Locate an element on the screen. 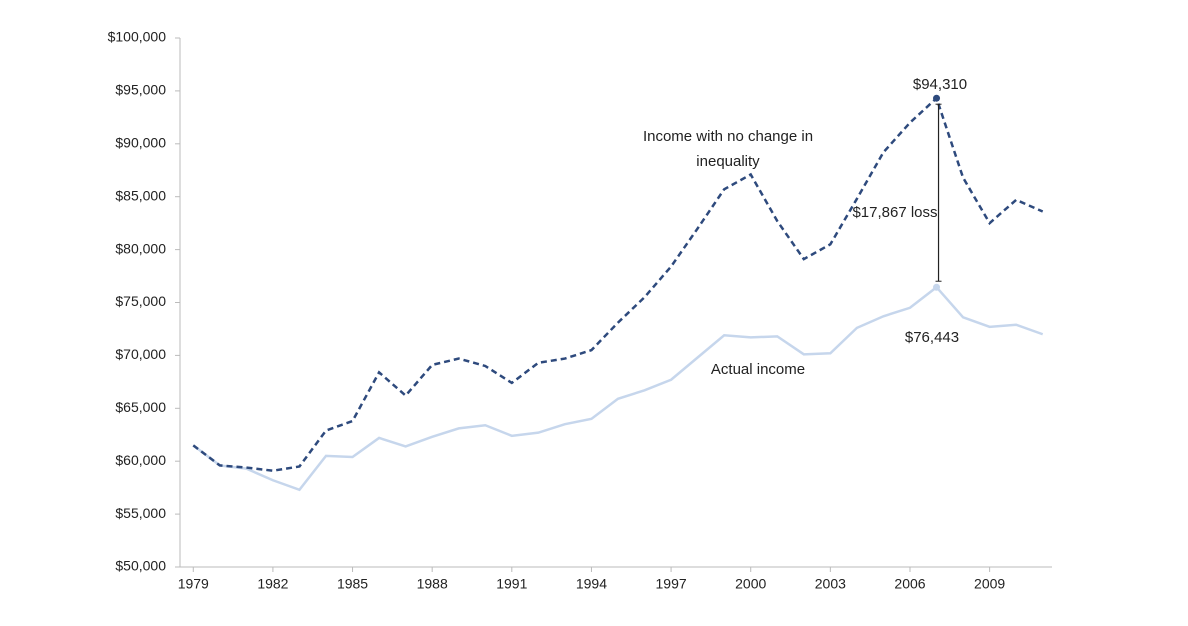 The width and height of the screenshot is (1188, 626). annotation: $17,867 loss is located at coordinates (895, 212).